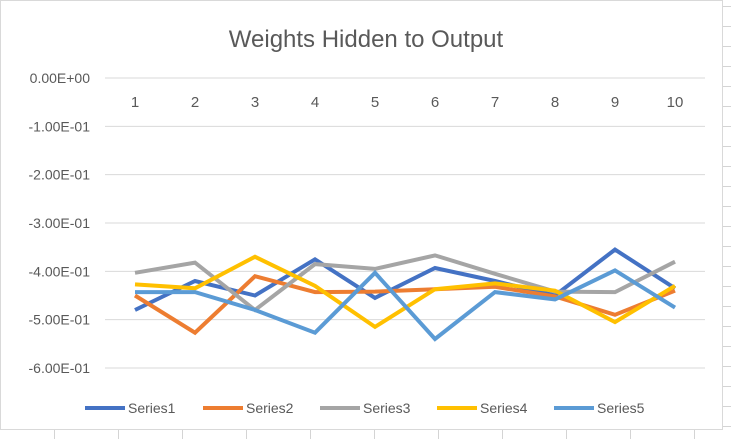 The image size is (731, 439). What do you see at coordinates (60, 78) in the screenshot?
I see `y-tick-label: 0.00E+00` at bounding box center [60, 78].